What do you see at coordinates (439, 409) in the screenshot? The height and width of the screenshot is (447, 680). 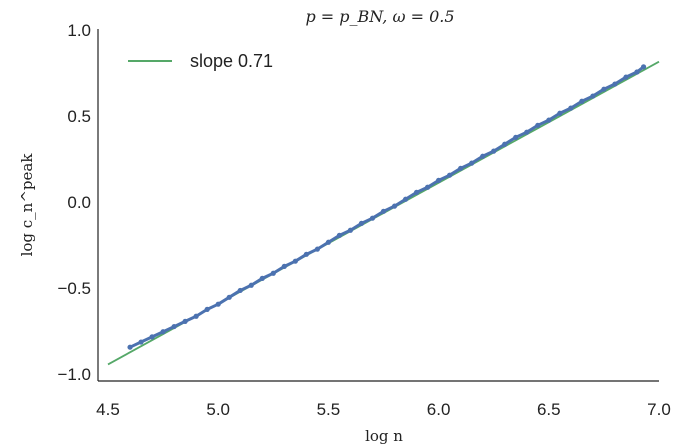 I see `x-tick-label: 6.0` at bounding box center [439, 409].